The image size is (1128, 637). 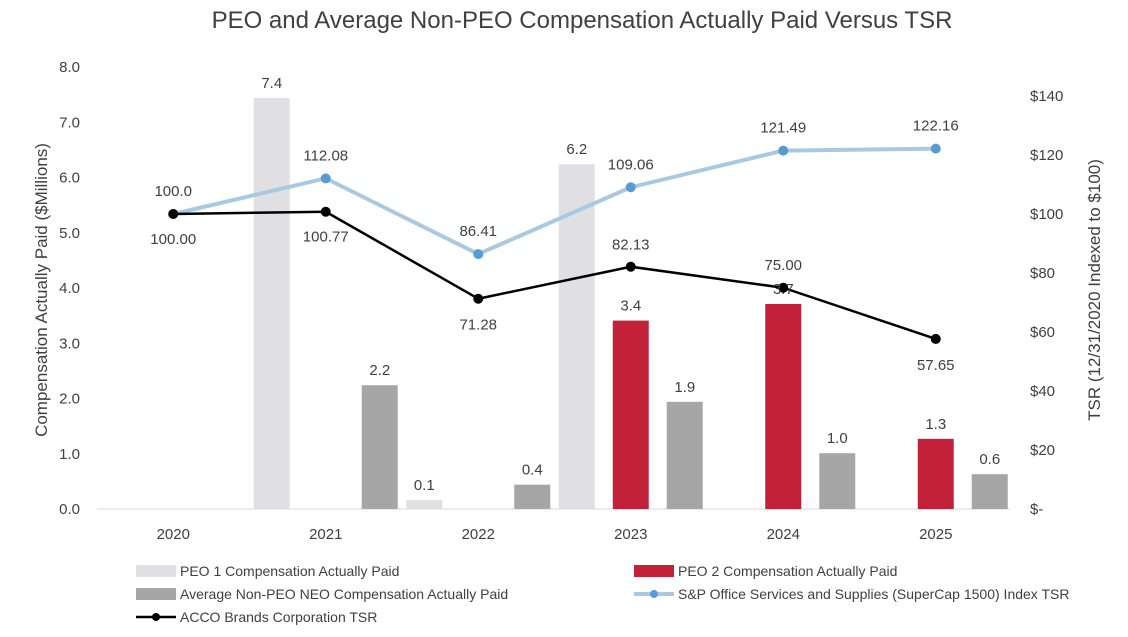 What do you see at coordinates (41, 290) in the screenshot?
I see `y-axis-title: Compensation Actually Paid ($Millions)` at bounding box center [41, 290].